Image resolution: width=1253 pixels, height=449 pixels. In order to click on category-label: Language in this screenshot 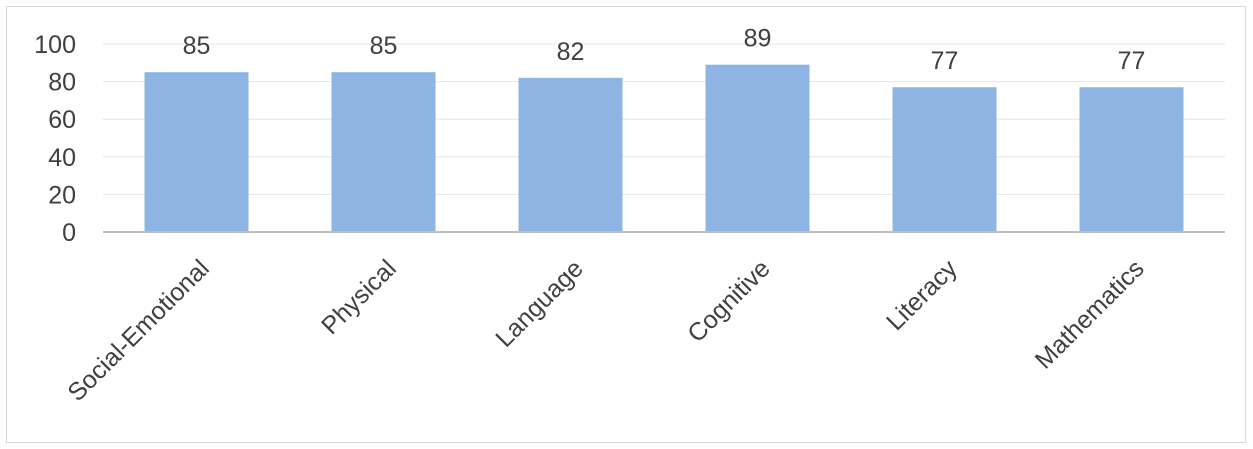, I will do `click(539, 303)`.